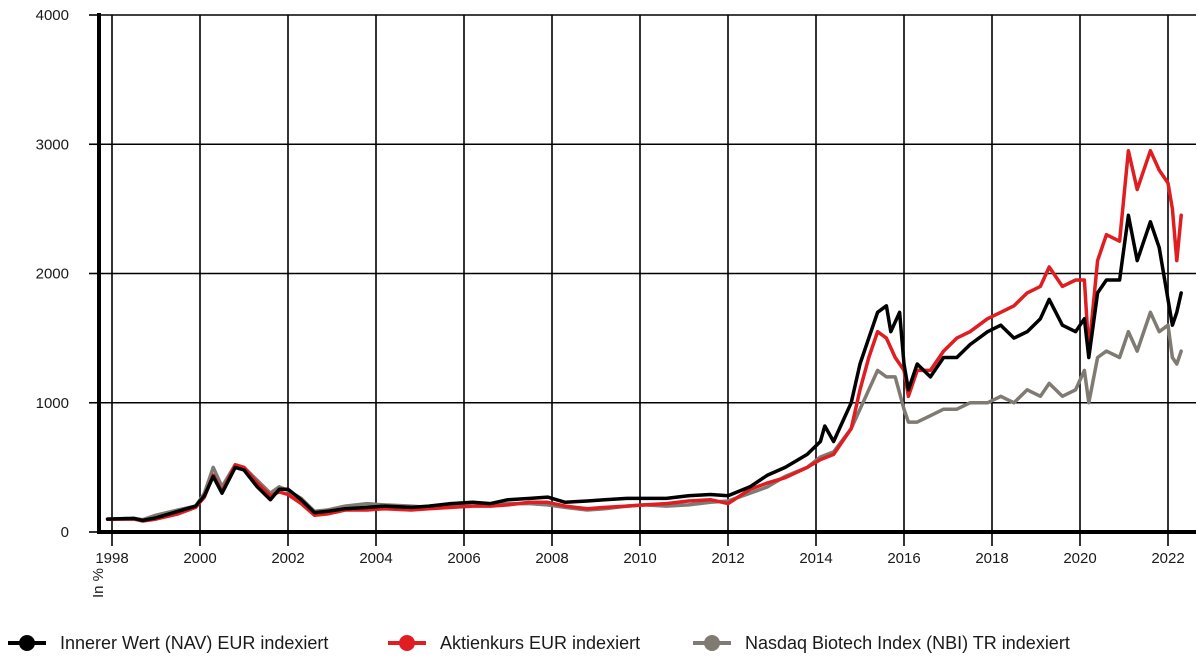  I want to click on legend-item: Aktienkurs EUR indexiert, so click(514, 643).